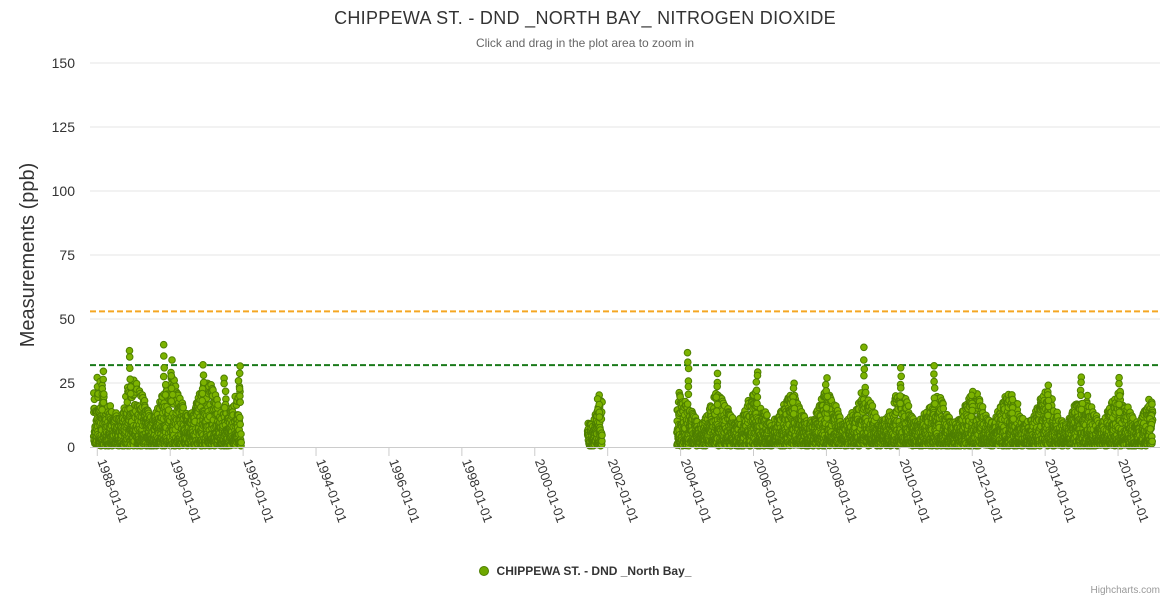 This screenshot has width=1170, height=600. Describe the element at coordinates (67, 319) in the screenshot. I see `y-tick-label: 50` at that location.